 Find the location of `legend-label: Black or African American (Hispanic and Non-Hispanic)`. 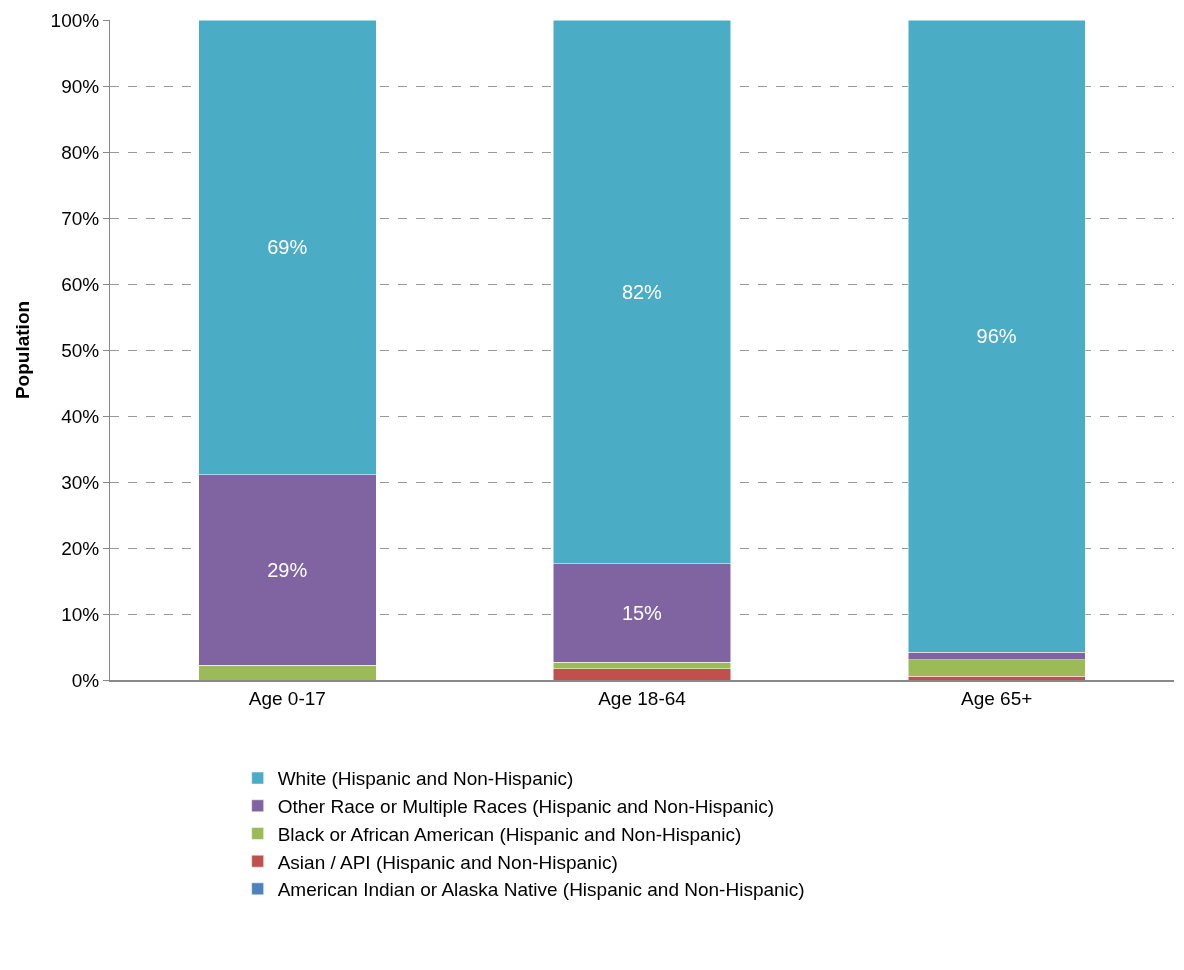

legend-label: Black or African American (Hispanic and Non-Hispanic) is located at coordinates (509, 834).